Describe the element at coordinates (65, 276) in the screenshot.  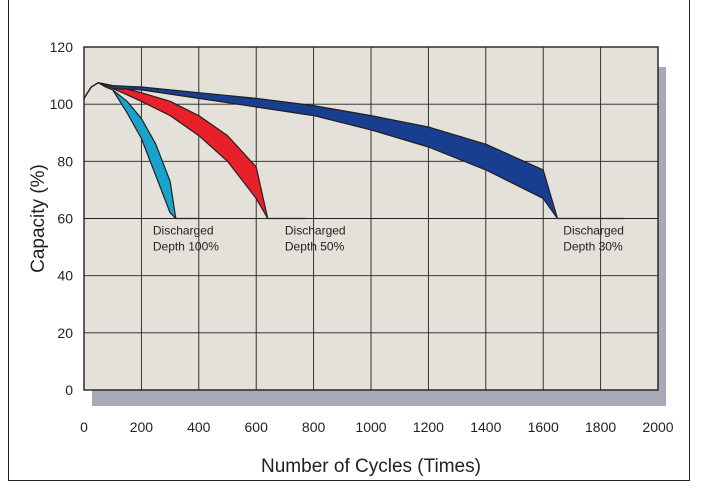
I see `y-tick-label: 40` at that location.